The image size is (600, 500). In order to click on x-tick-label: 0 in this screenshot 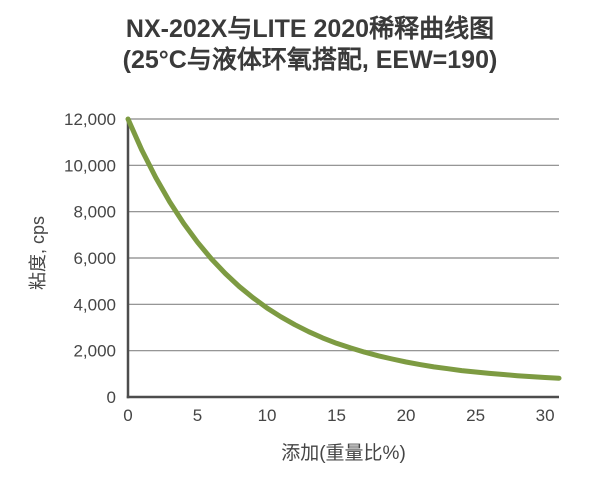, I will do `click(127, 415)`.